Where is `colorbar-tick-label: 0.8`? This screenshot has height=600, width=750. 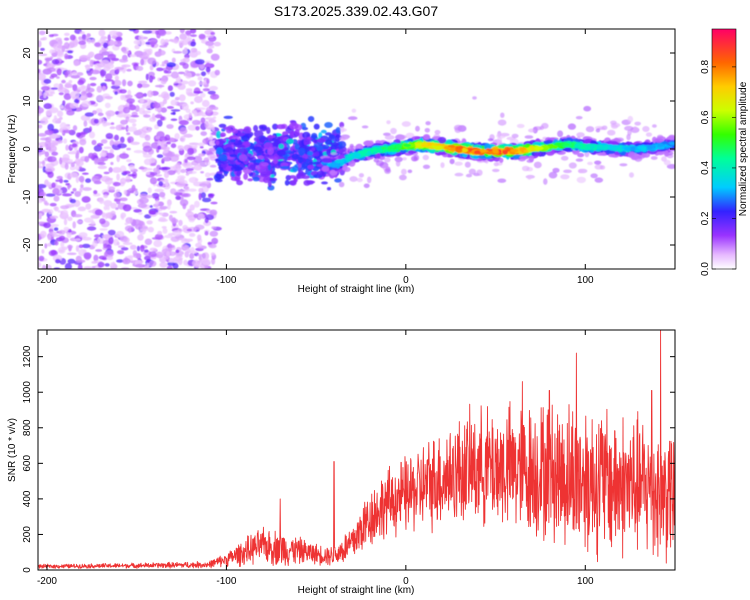 colorbar-tick-label: 0.8 is located at coordinates (705, 67).